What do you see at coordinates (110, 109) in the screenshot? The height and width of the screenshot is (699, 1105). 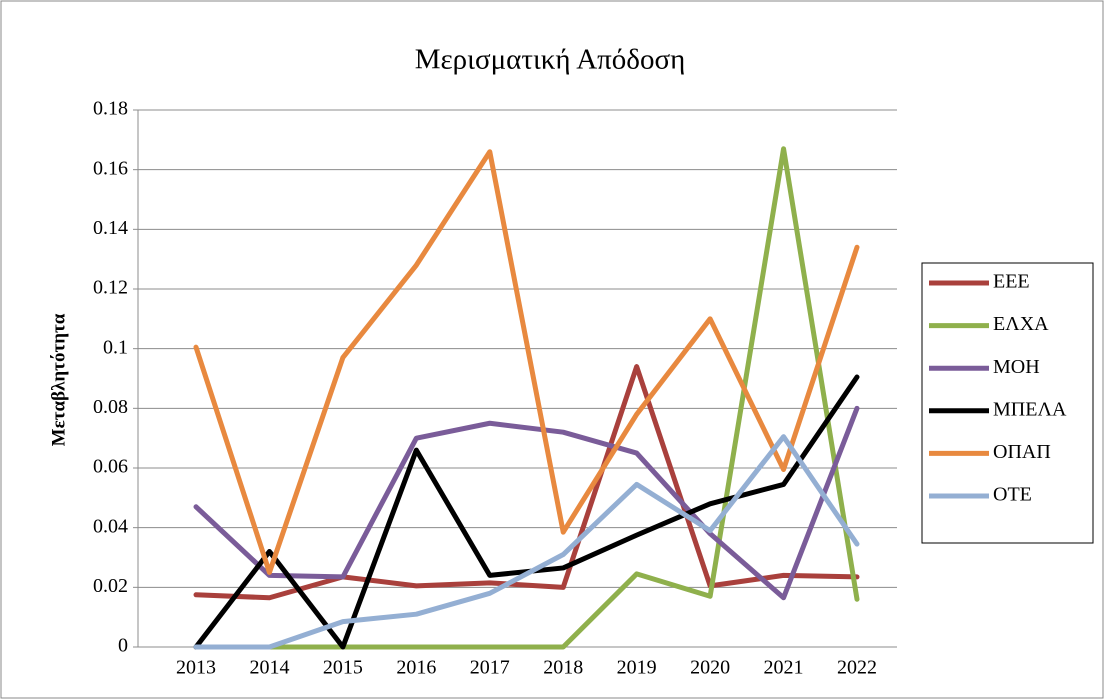 I see `y-tick-label: 0.18` at bounding box center [110, 109].